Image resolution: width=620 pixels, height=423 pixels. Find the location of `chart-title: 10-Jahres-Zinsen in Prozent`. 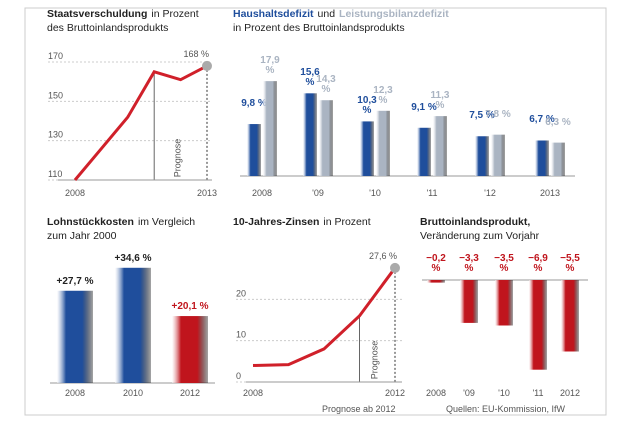

chart-title: 10-Jahres-Zinsen in Prozent is located at coordinates (302, 222).